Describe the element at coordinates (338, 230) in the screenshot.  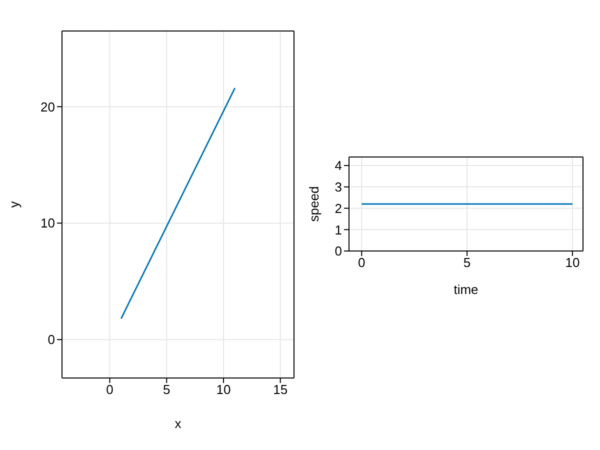
I see `y-tick-label: 1` at that location.